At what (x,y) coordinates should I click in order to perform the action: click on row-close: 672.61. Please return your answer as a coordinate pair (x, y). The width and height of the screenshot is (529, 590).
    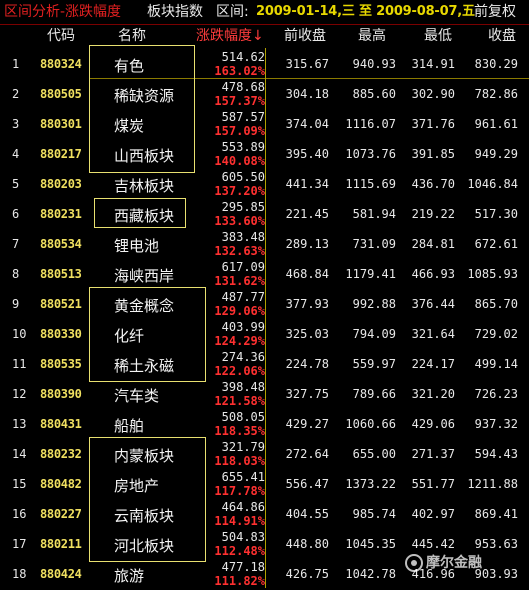
    Looking at the image, I should click on (496, 244).